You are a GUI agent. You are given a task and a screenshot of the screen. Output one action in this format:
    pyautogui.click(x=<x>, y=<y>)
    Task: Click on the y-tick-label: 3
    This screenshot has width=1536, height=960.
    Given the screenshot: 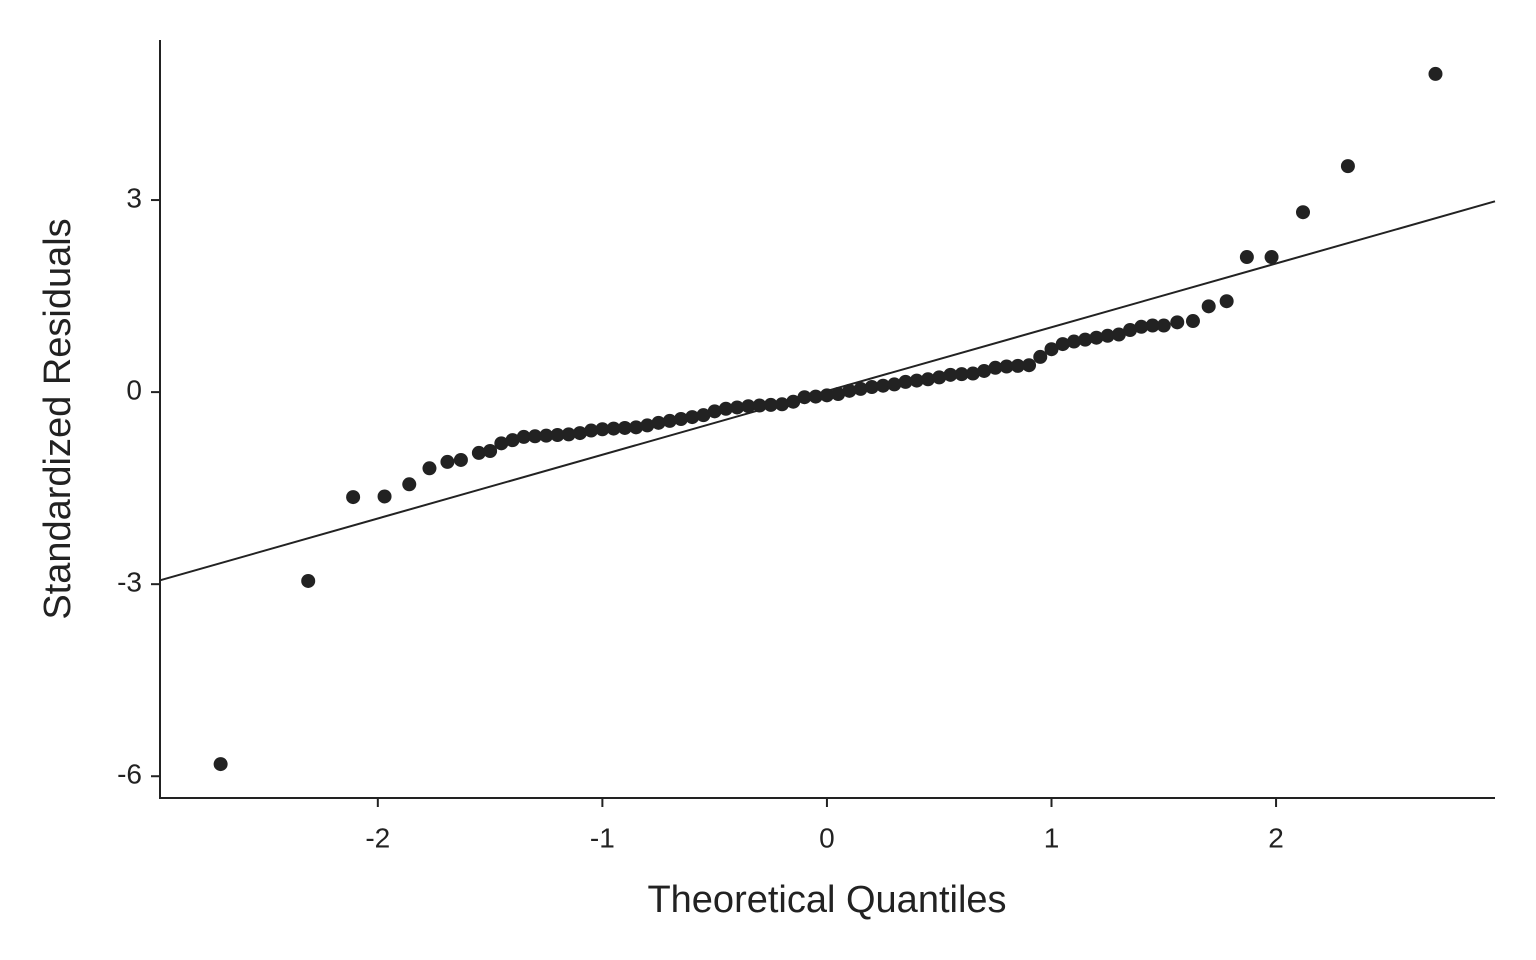 What is the action you would take?
    pyautogui.click(x=134, y=197)
    